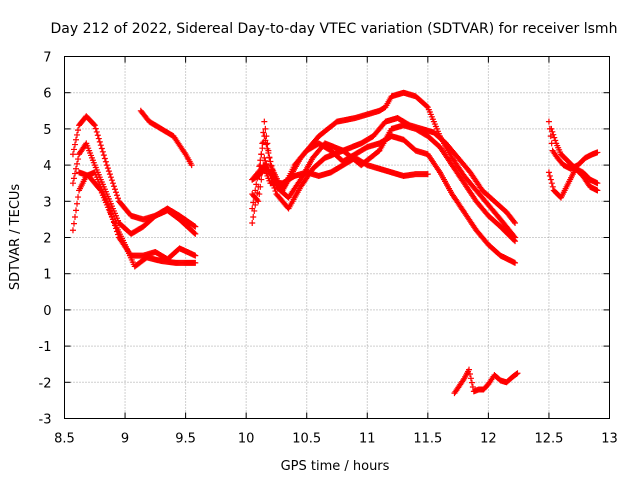 Image resolution: width=640 pixels, height=480 pixels. What do you see at coordinates (246, 439) in the screenshot?
I see `x-tick-label: 10` at bounding box center [246, 439].